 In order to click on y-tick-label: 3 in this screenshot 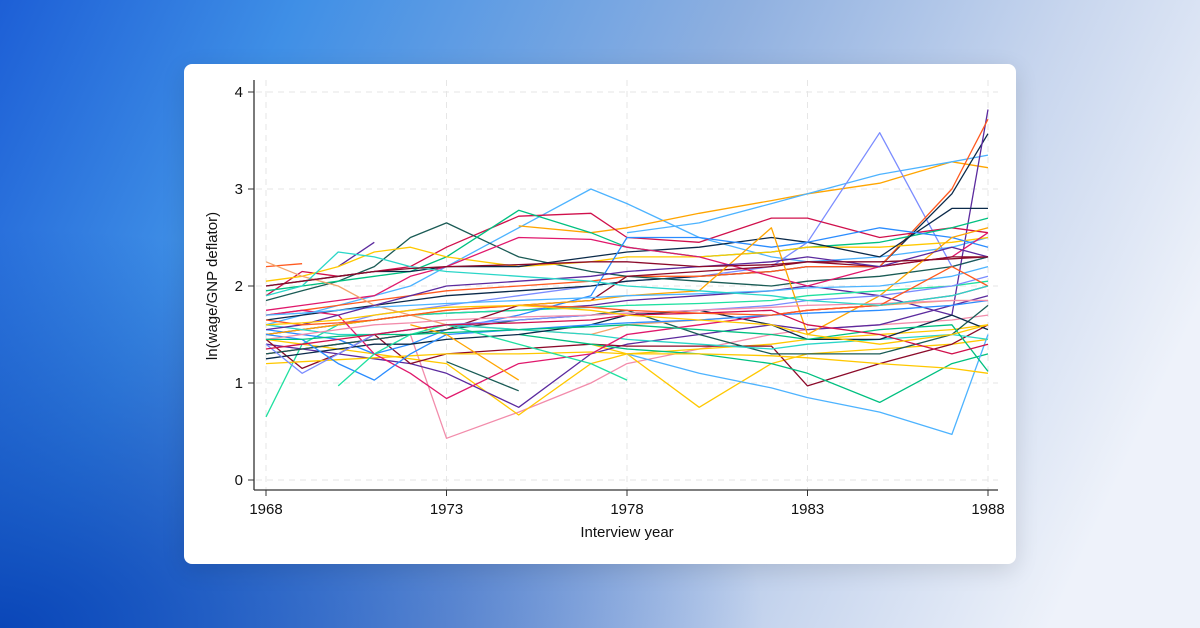, I will do `click(239, 189)`.